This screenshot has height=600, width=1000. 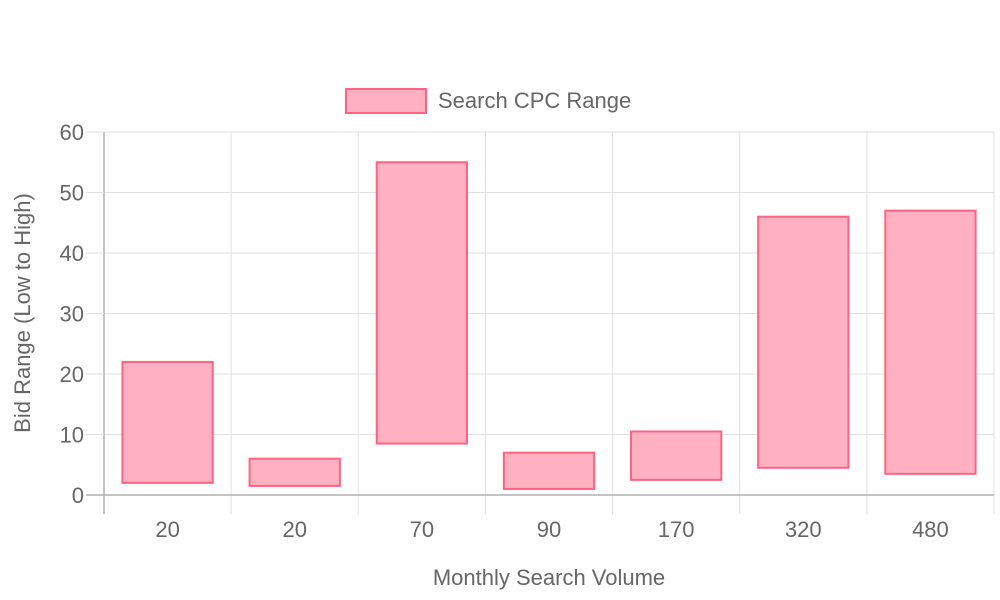 I want to click on y-tick-label: 30, so click(x=72, y=314).